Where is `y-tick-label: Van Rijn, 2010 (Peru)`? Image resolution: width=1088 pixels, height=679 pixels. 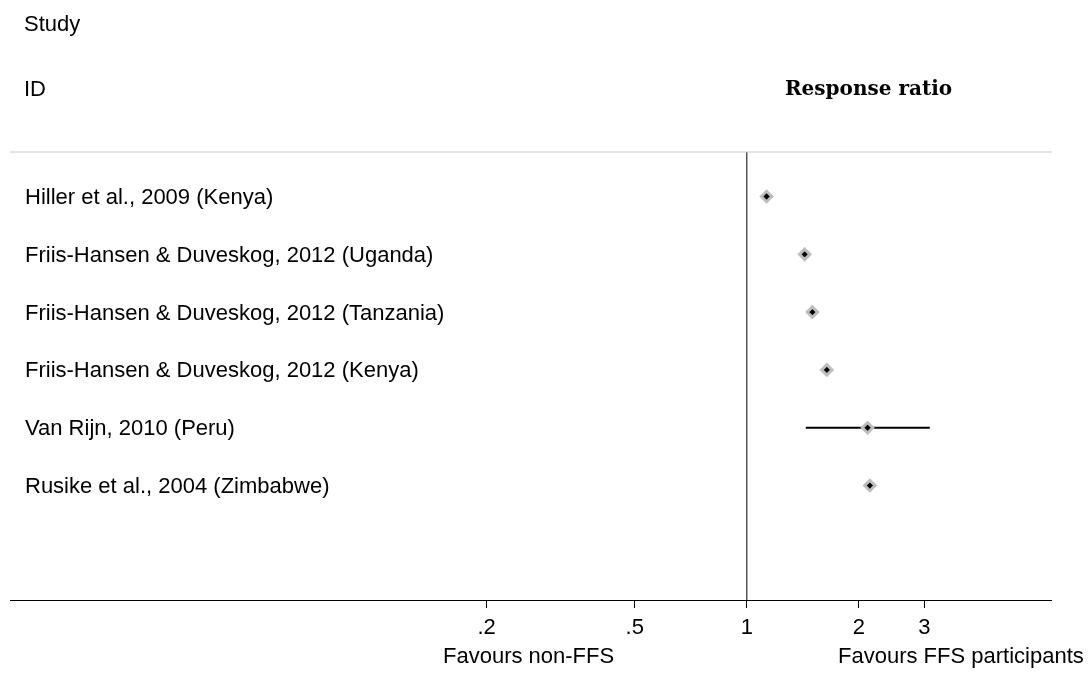 y-tick-label: Van Rijn, 2010 (Peru) is located at coordinates (130, 427).